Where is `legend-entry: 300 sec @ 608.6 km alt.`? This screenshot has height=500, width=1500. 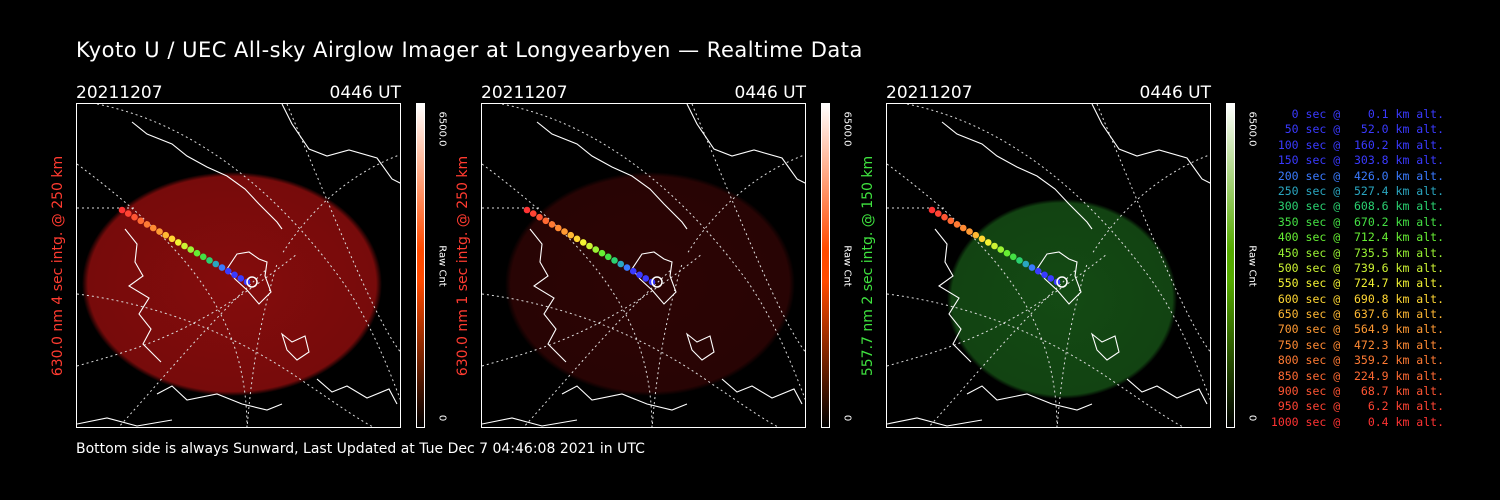
legend-entry: 300 sec @ 608.6 km alt. is located at coordinates (1357, 206).